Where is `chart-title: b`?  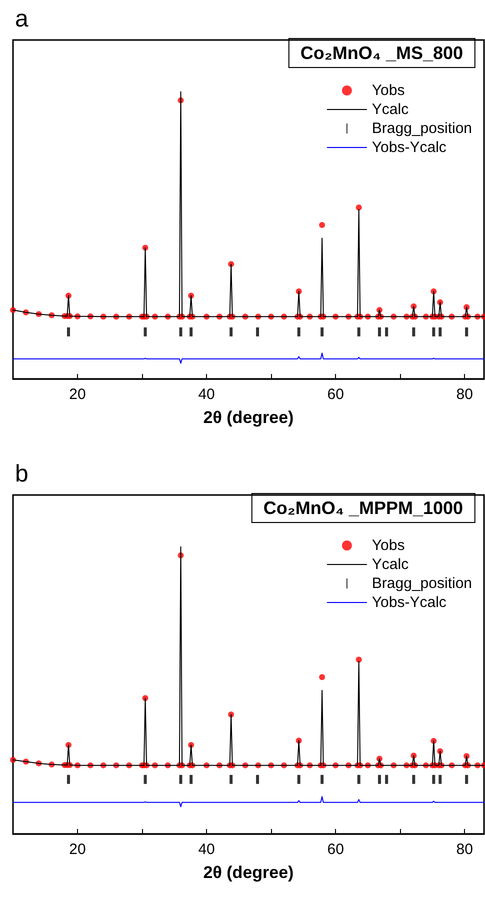
chart-title: b is located at coordinates (21, 474).